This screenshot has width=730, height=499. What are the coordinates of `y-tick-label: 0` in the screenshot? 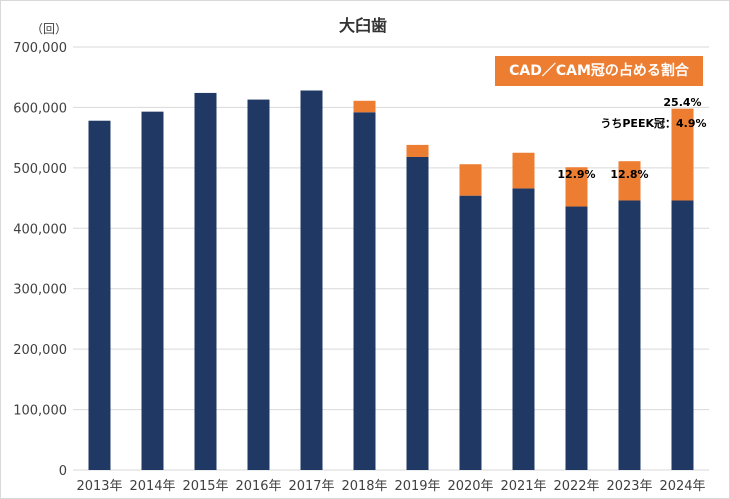 It's located at (63, 471).